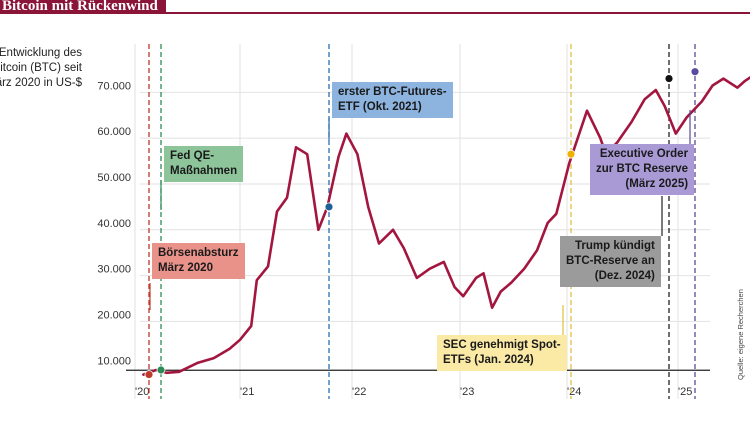 The height and width of the screenshot is (421, 750). What do you see at coordinates (114, 361) in the screenshot?
I see `y-tick-label: 10.000` at bounding box center [114, 361].